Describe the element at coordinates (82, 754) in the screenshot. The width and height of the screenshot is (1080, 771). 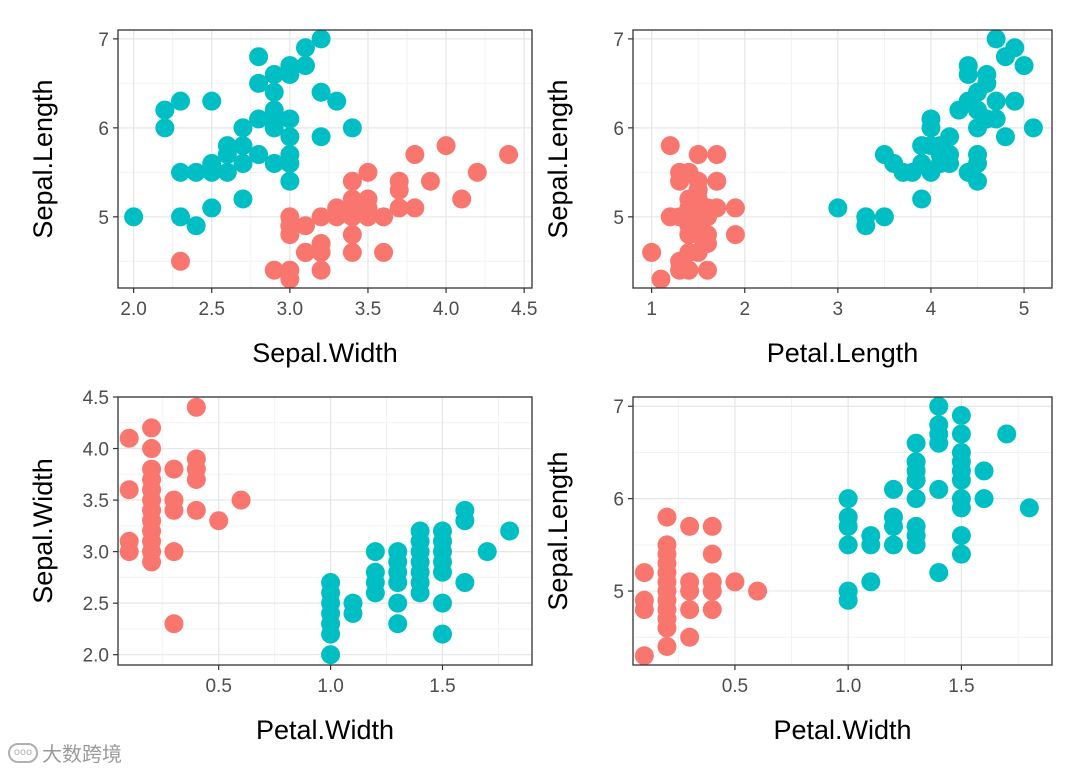
I see `watermark-text: 大数跨境` at that location.